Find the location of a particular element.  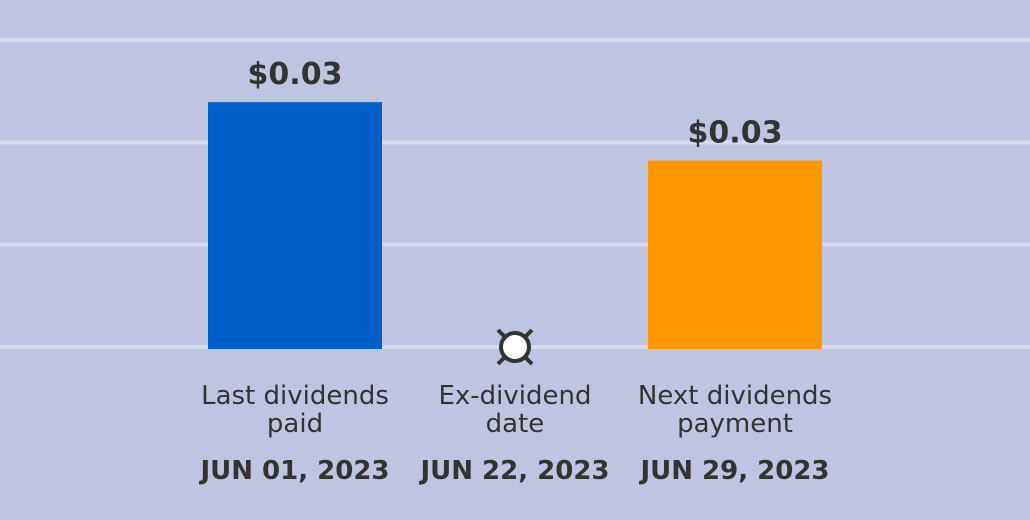

category-label: Next dividends payment is located at coordinates (735, 410).